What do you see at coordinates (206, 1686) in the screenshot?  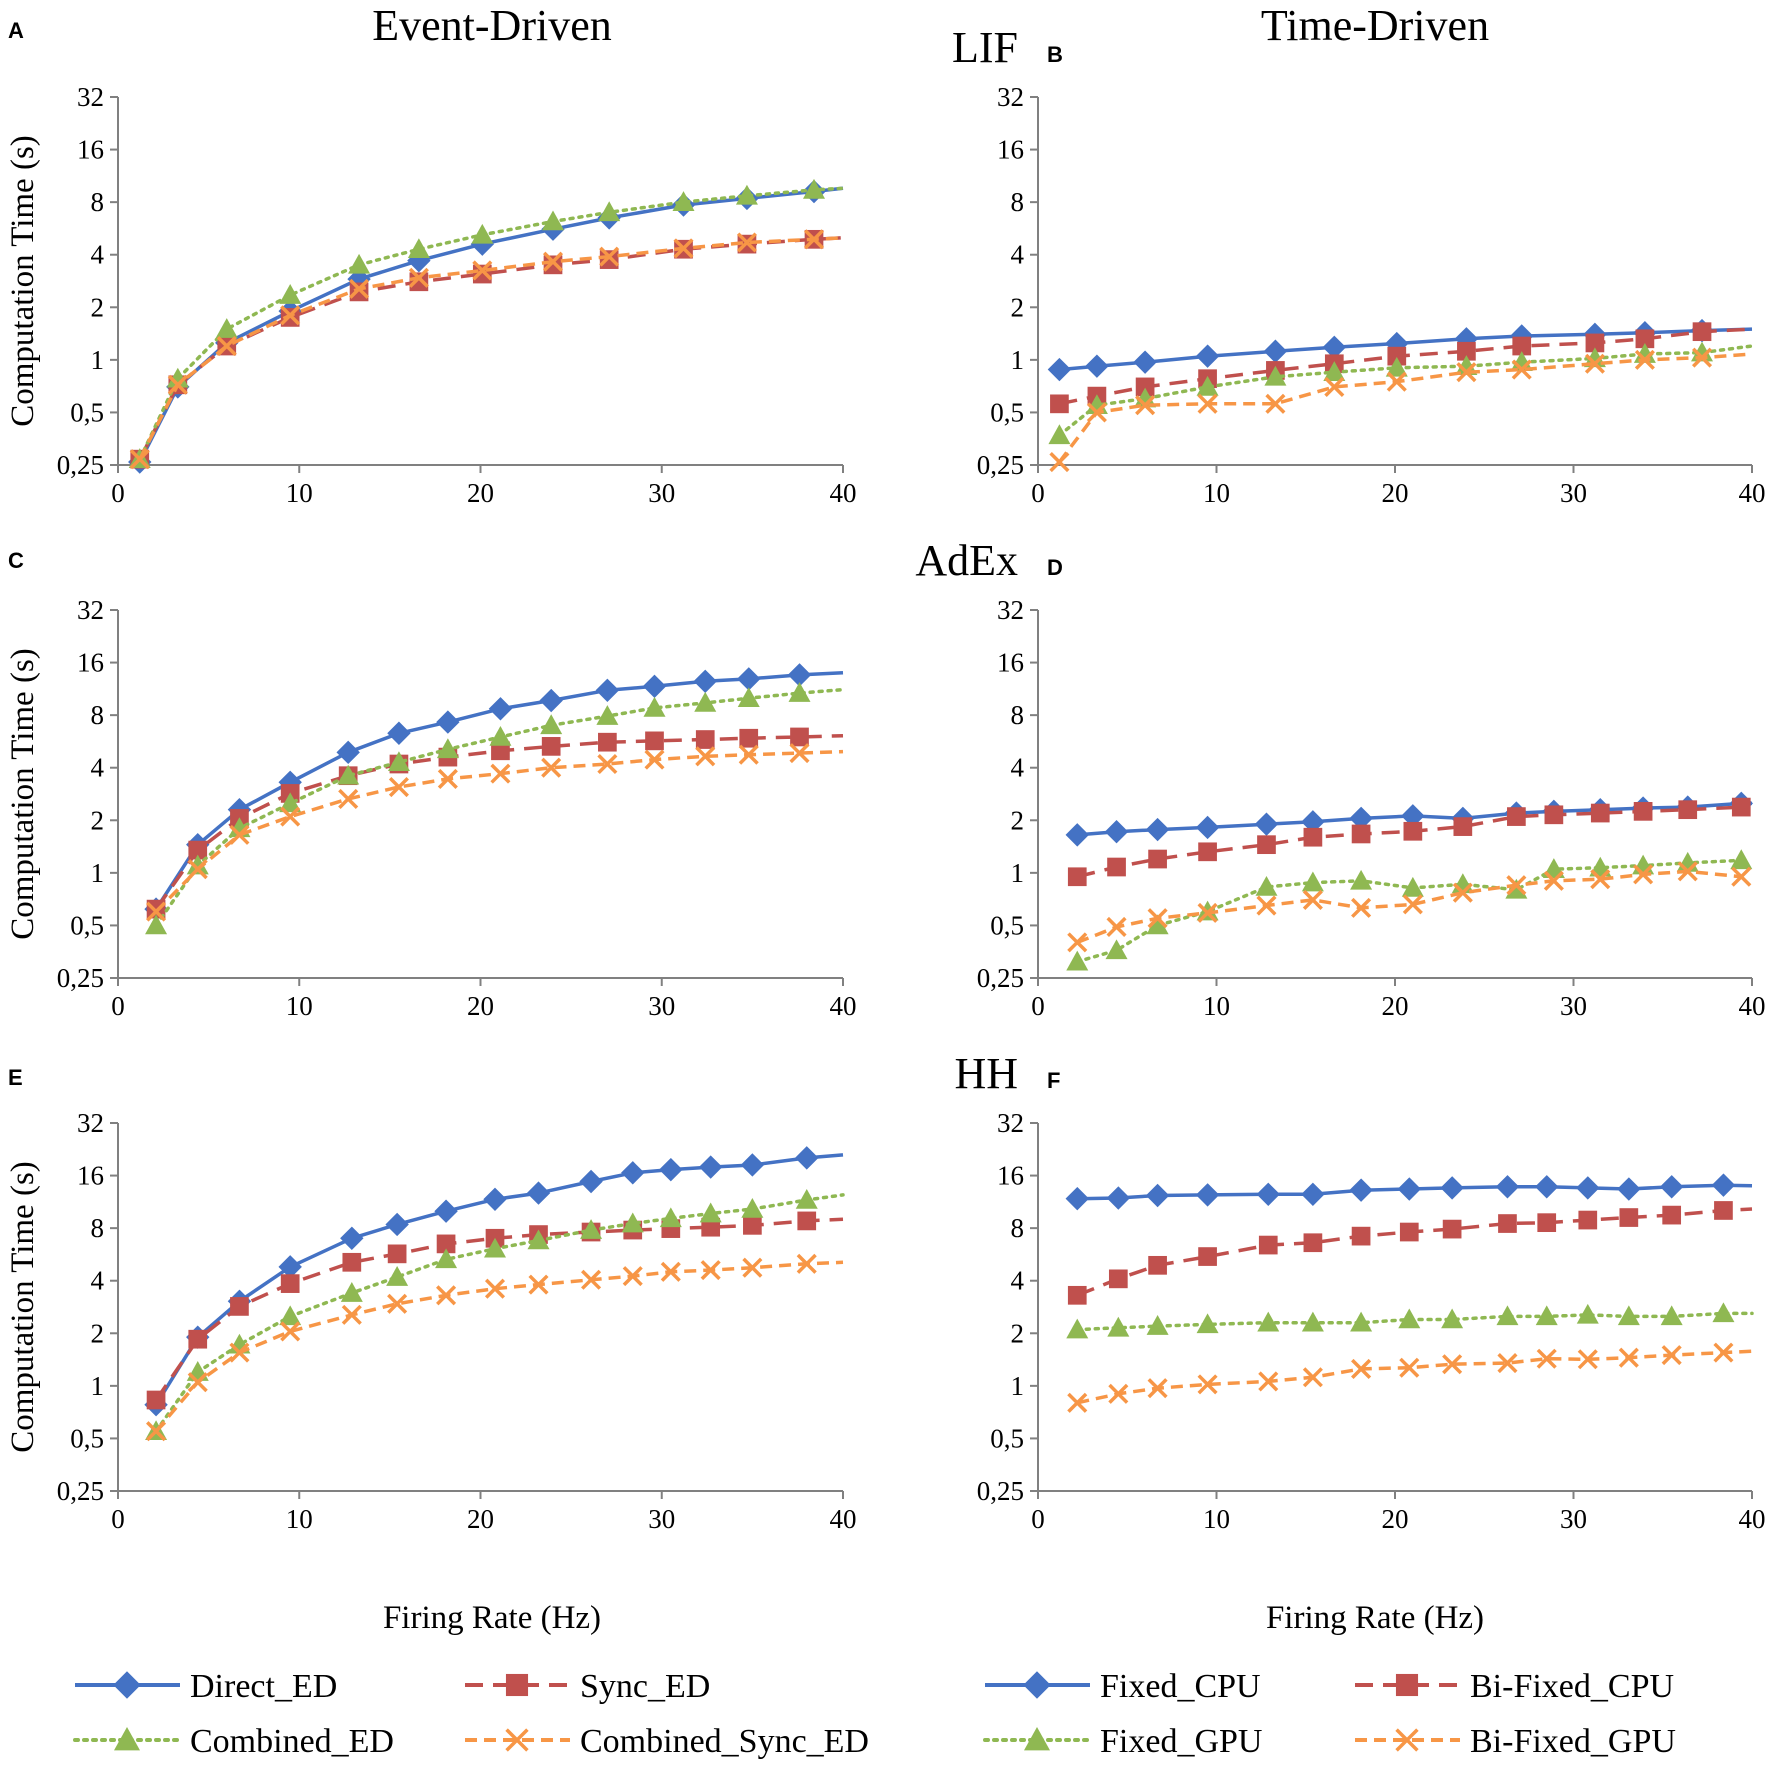 I see `legend-item-direct-ed: Direct_ED` at bounding box center [206, 1686].